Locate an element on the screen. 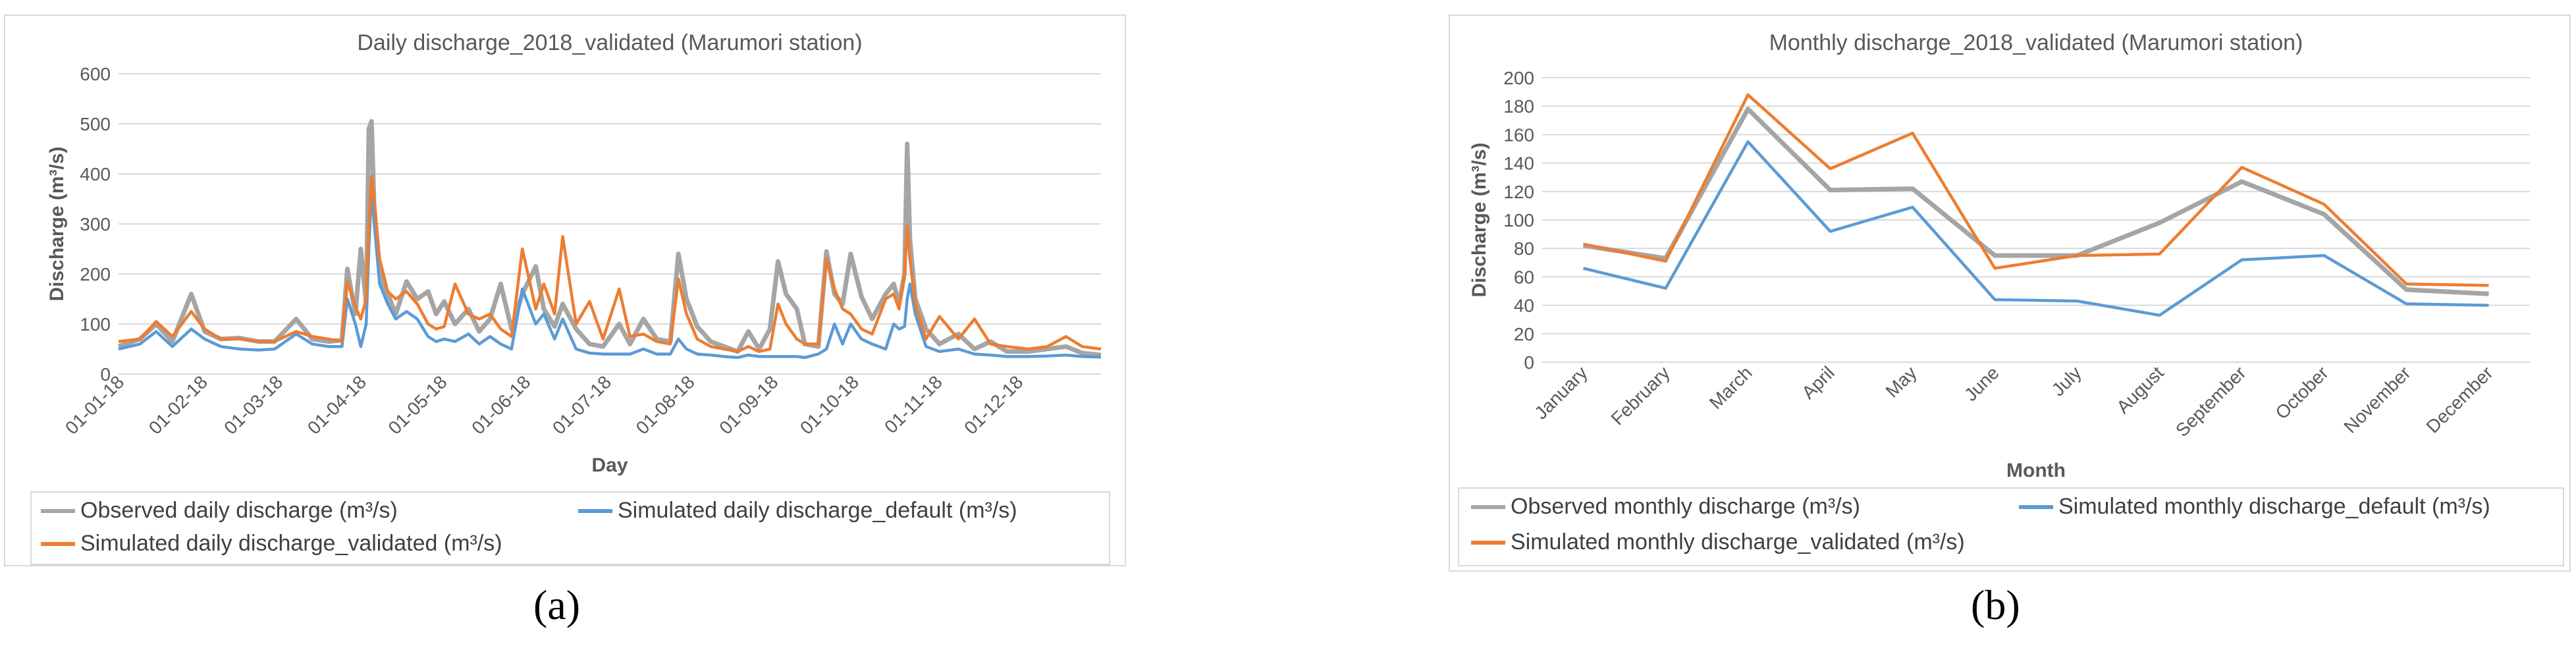 The image size is (2576, 650). monthly-y-tick-label: 140 is located at coordinates (1518, 163).